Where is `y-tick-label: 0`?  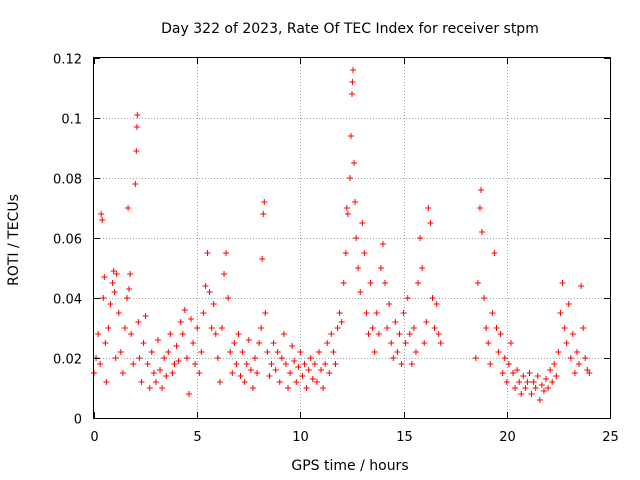 y-tick-label: 0 is located at coordinates (78, 420).